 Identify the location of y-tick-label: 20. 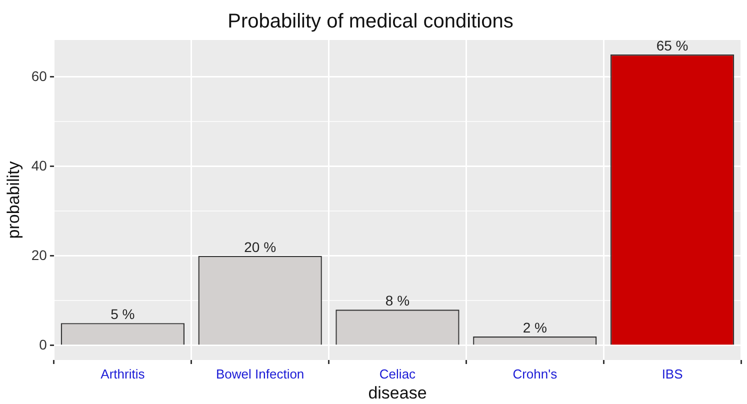
(39, 254).